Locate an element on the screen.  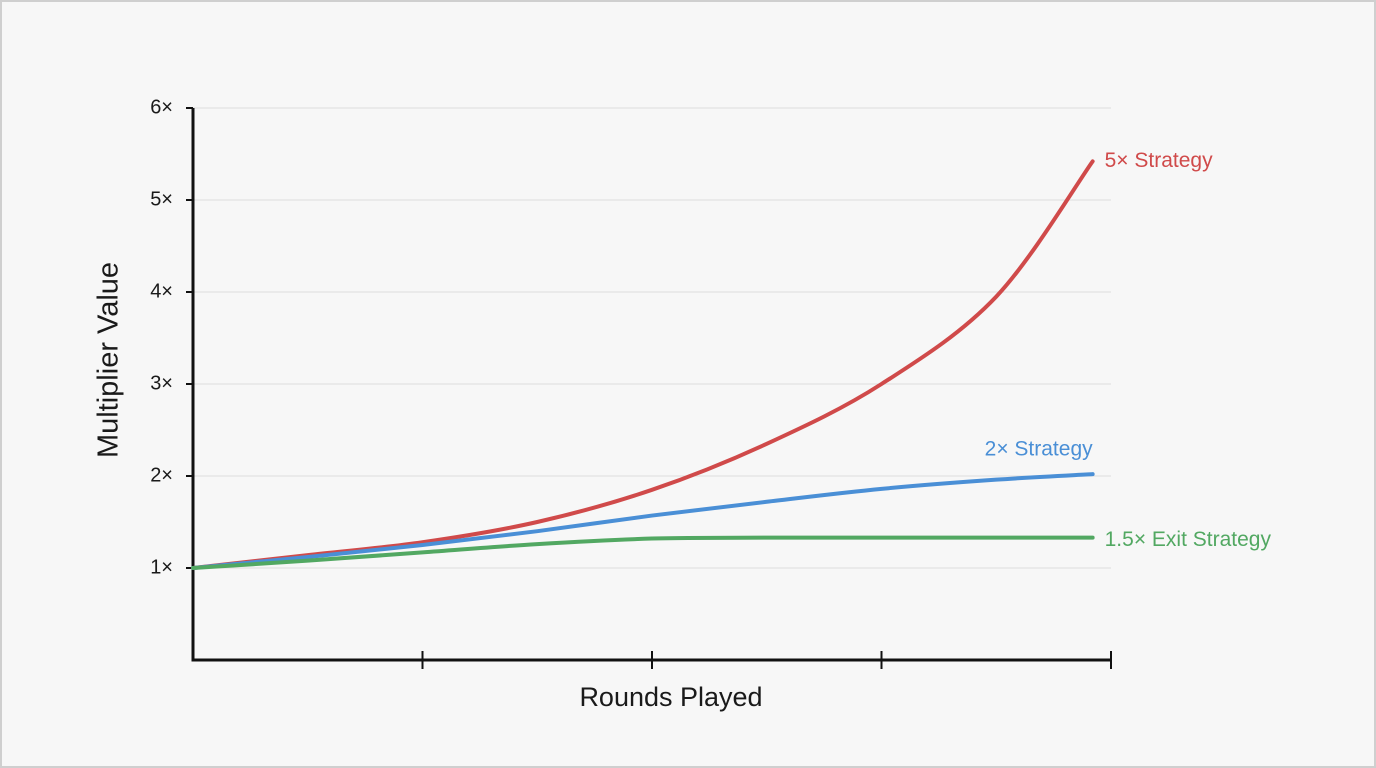
y-tick-label: 2× is located at coordinates (161, 475).